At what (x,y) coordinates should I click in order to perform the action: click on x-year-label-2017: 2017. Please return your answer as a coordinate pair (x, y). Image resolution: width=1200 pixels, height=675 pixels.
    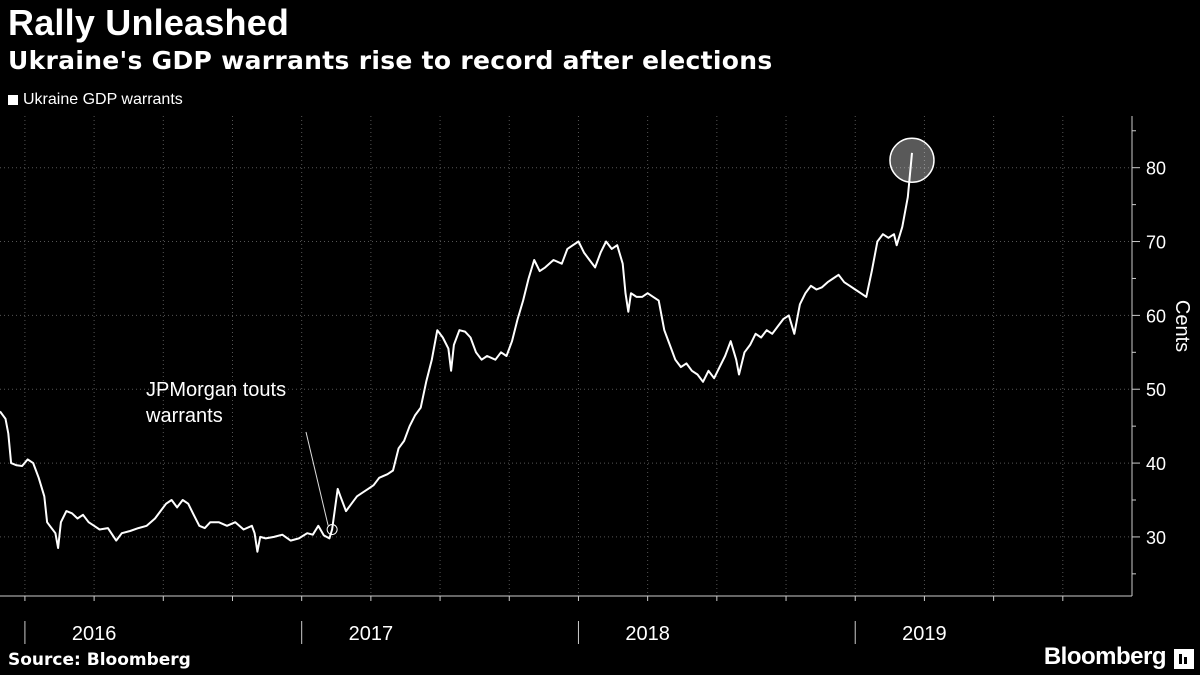
    Looking at the image, I should click on (371, 634).